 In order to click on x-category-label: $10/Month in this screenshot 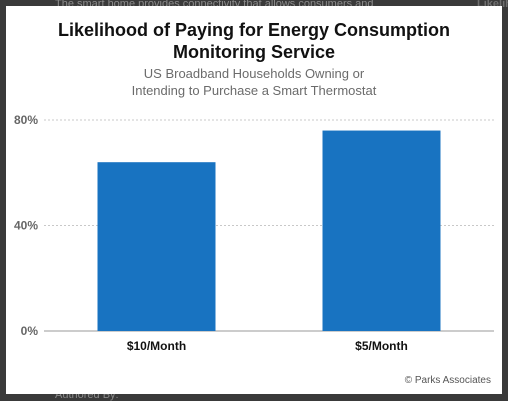, I will do `click(156, 346)`.